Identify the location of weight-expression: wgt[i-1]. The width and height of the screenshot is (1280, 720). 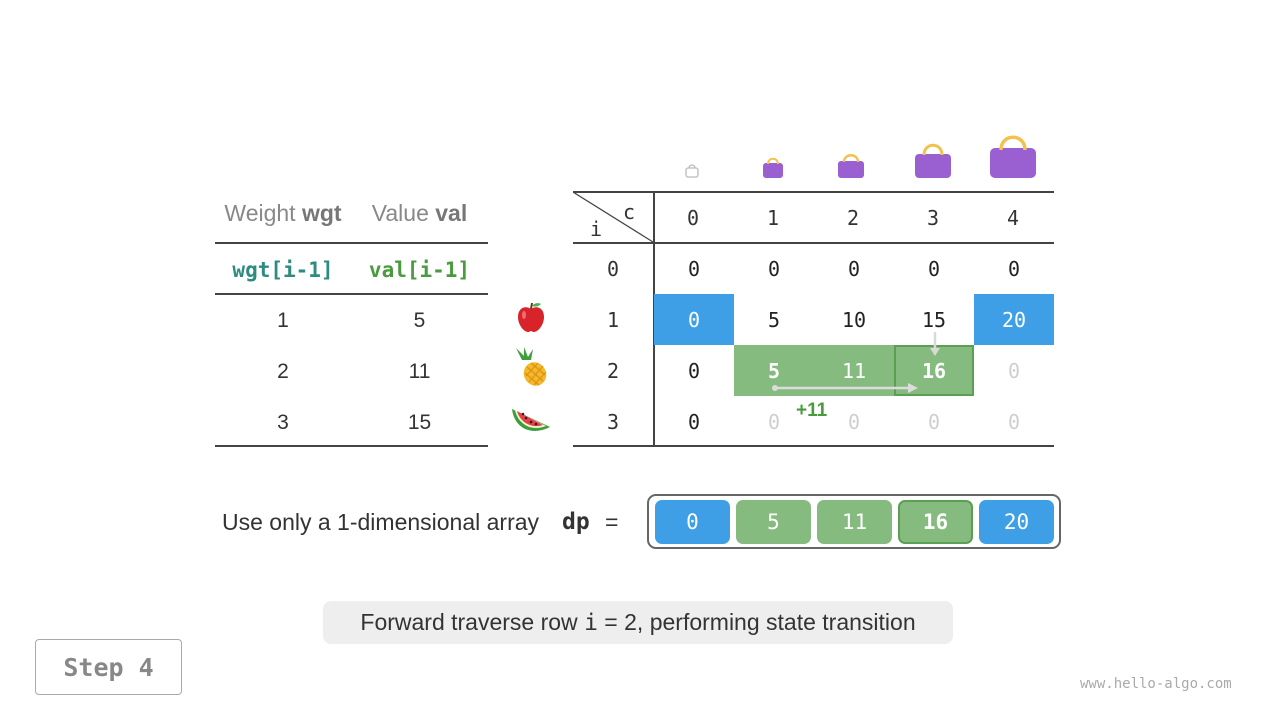
(283, 270).